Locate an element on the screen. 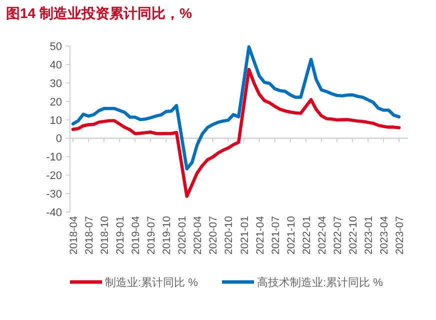 The height and width of the screenshot is (320, 436). y-tick-label: 40 is located at coordinates (56, 65).